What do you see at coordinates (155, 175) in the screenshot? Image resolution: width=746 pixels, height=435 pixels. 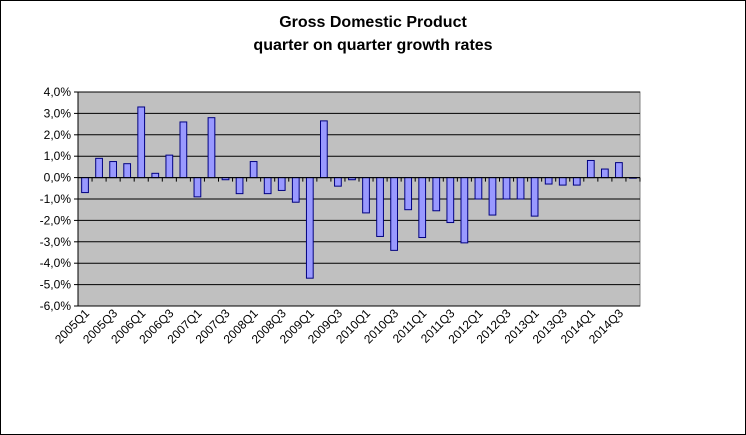 I see `bar-2006Q2` at bounding box center [155, 175].